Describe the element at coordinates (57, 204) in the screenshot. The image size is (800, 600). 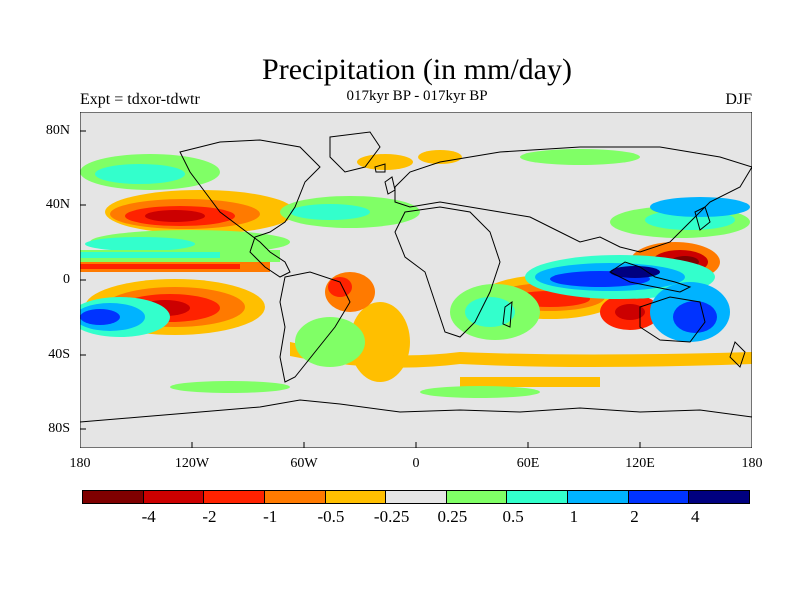
I see `lat-label: 40N` at that location.